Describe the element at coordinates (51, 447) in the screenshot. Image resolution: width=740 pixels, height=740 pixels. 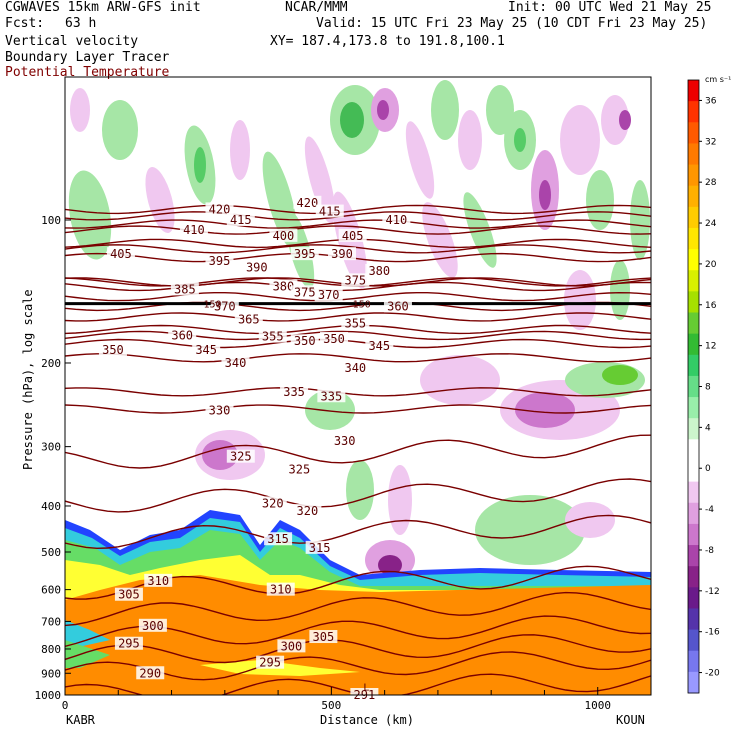
I see `y-tick-label: 300` at that location.